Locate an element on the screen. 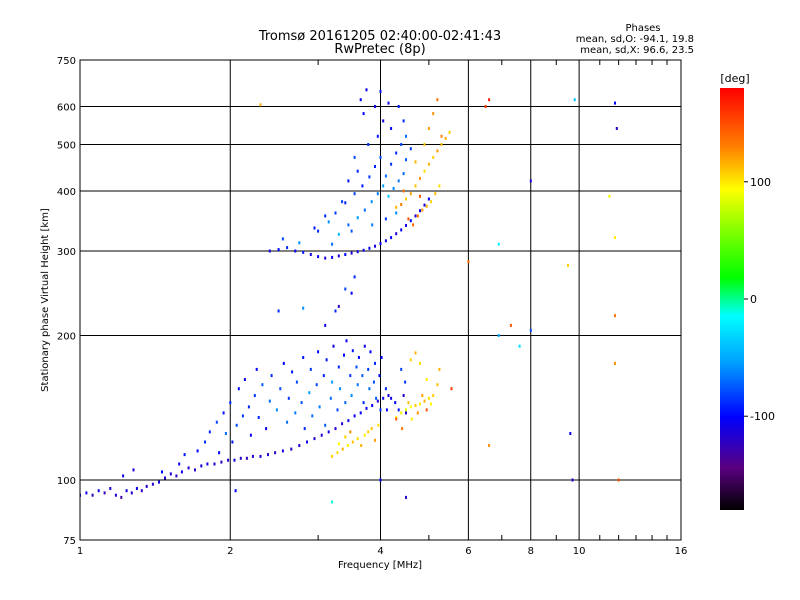 Image resolution: width=800 pixels, height=600 pixels. x-axis-label: Frequency [MHz] is located at coordinates (380, 565).